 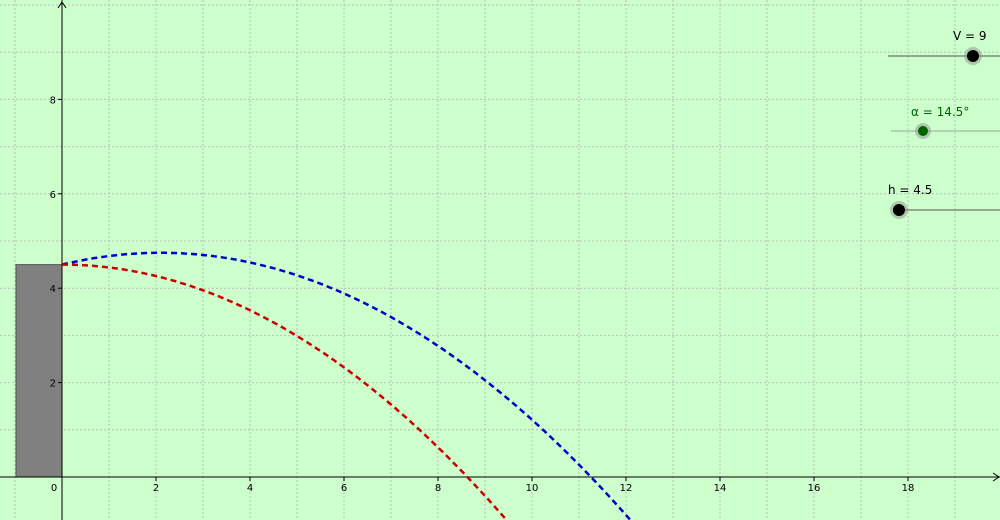 I want to click on x-tick-label: 8, so click(x=438, y=488).